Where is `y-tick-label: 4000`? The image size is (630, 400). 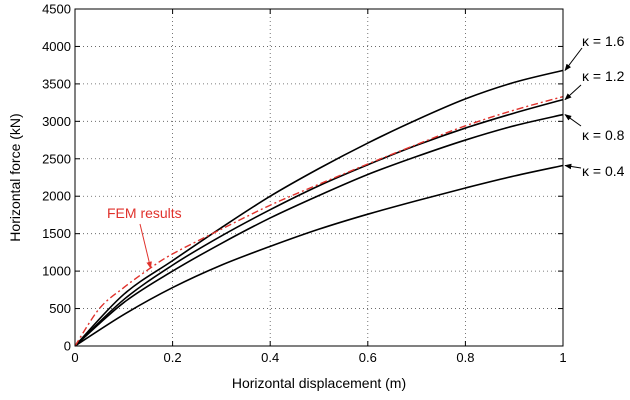
y-tick-label: 4000 is located at coordinates (56, 46).